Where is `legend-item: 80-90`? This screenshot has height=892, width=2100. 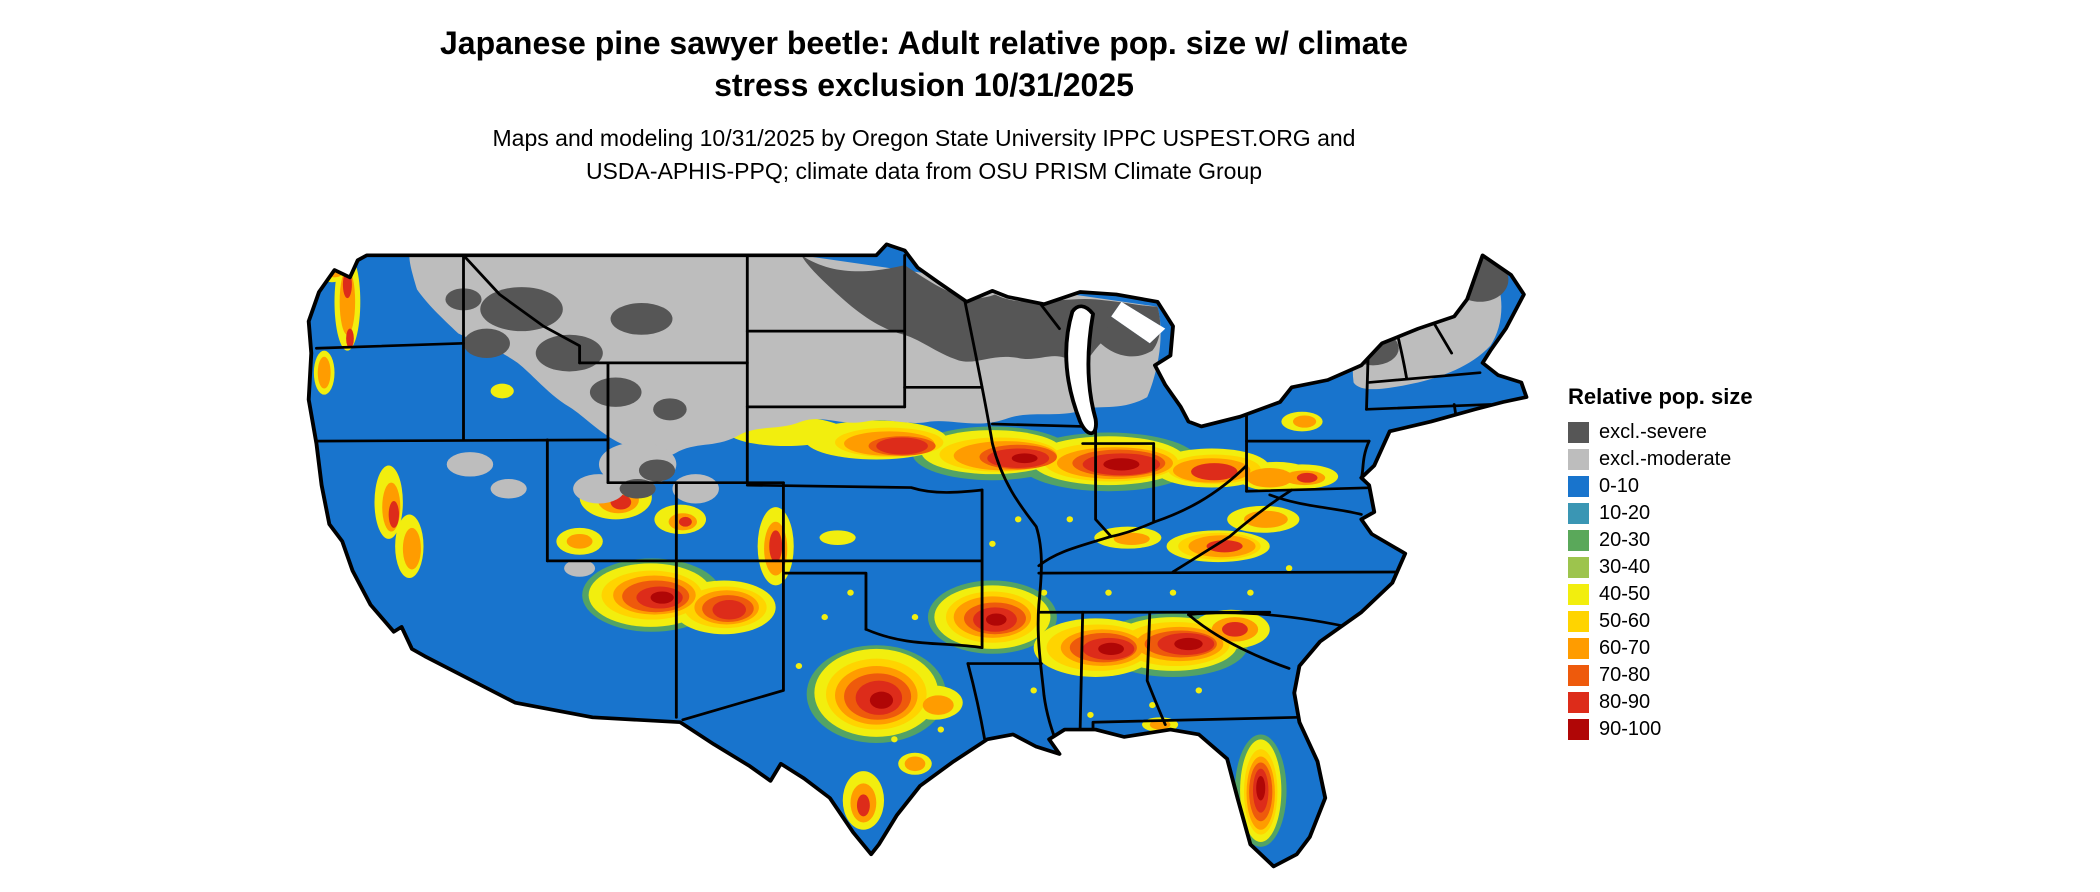
legend-item: 80-90 is located at coordinates (1733, 702).